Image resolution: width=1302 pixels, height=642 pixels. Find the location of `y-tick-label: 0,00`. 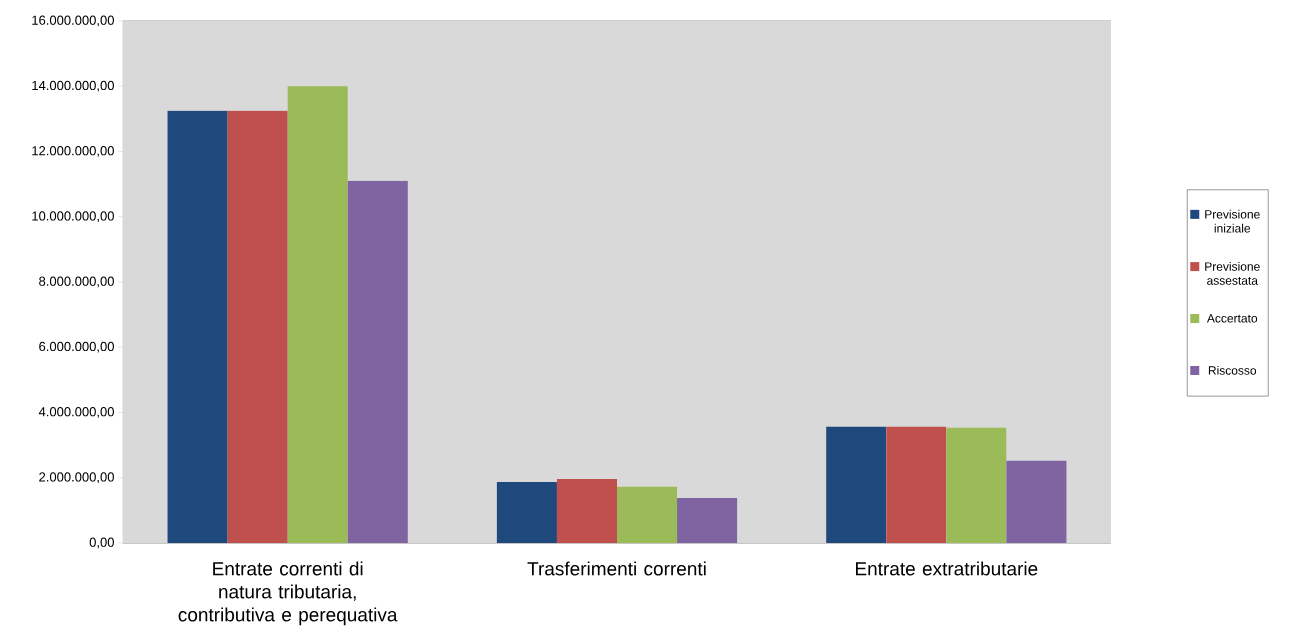

y-tick-label: 0,00 is located at coordinates (101, 543).